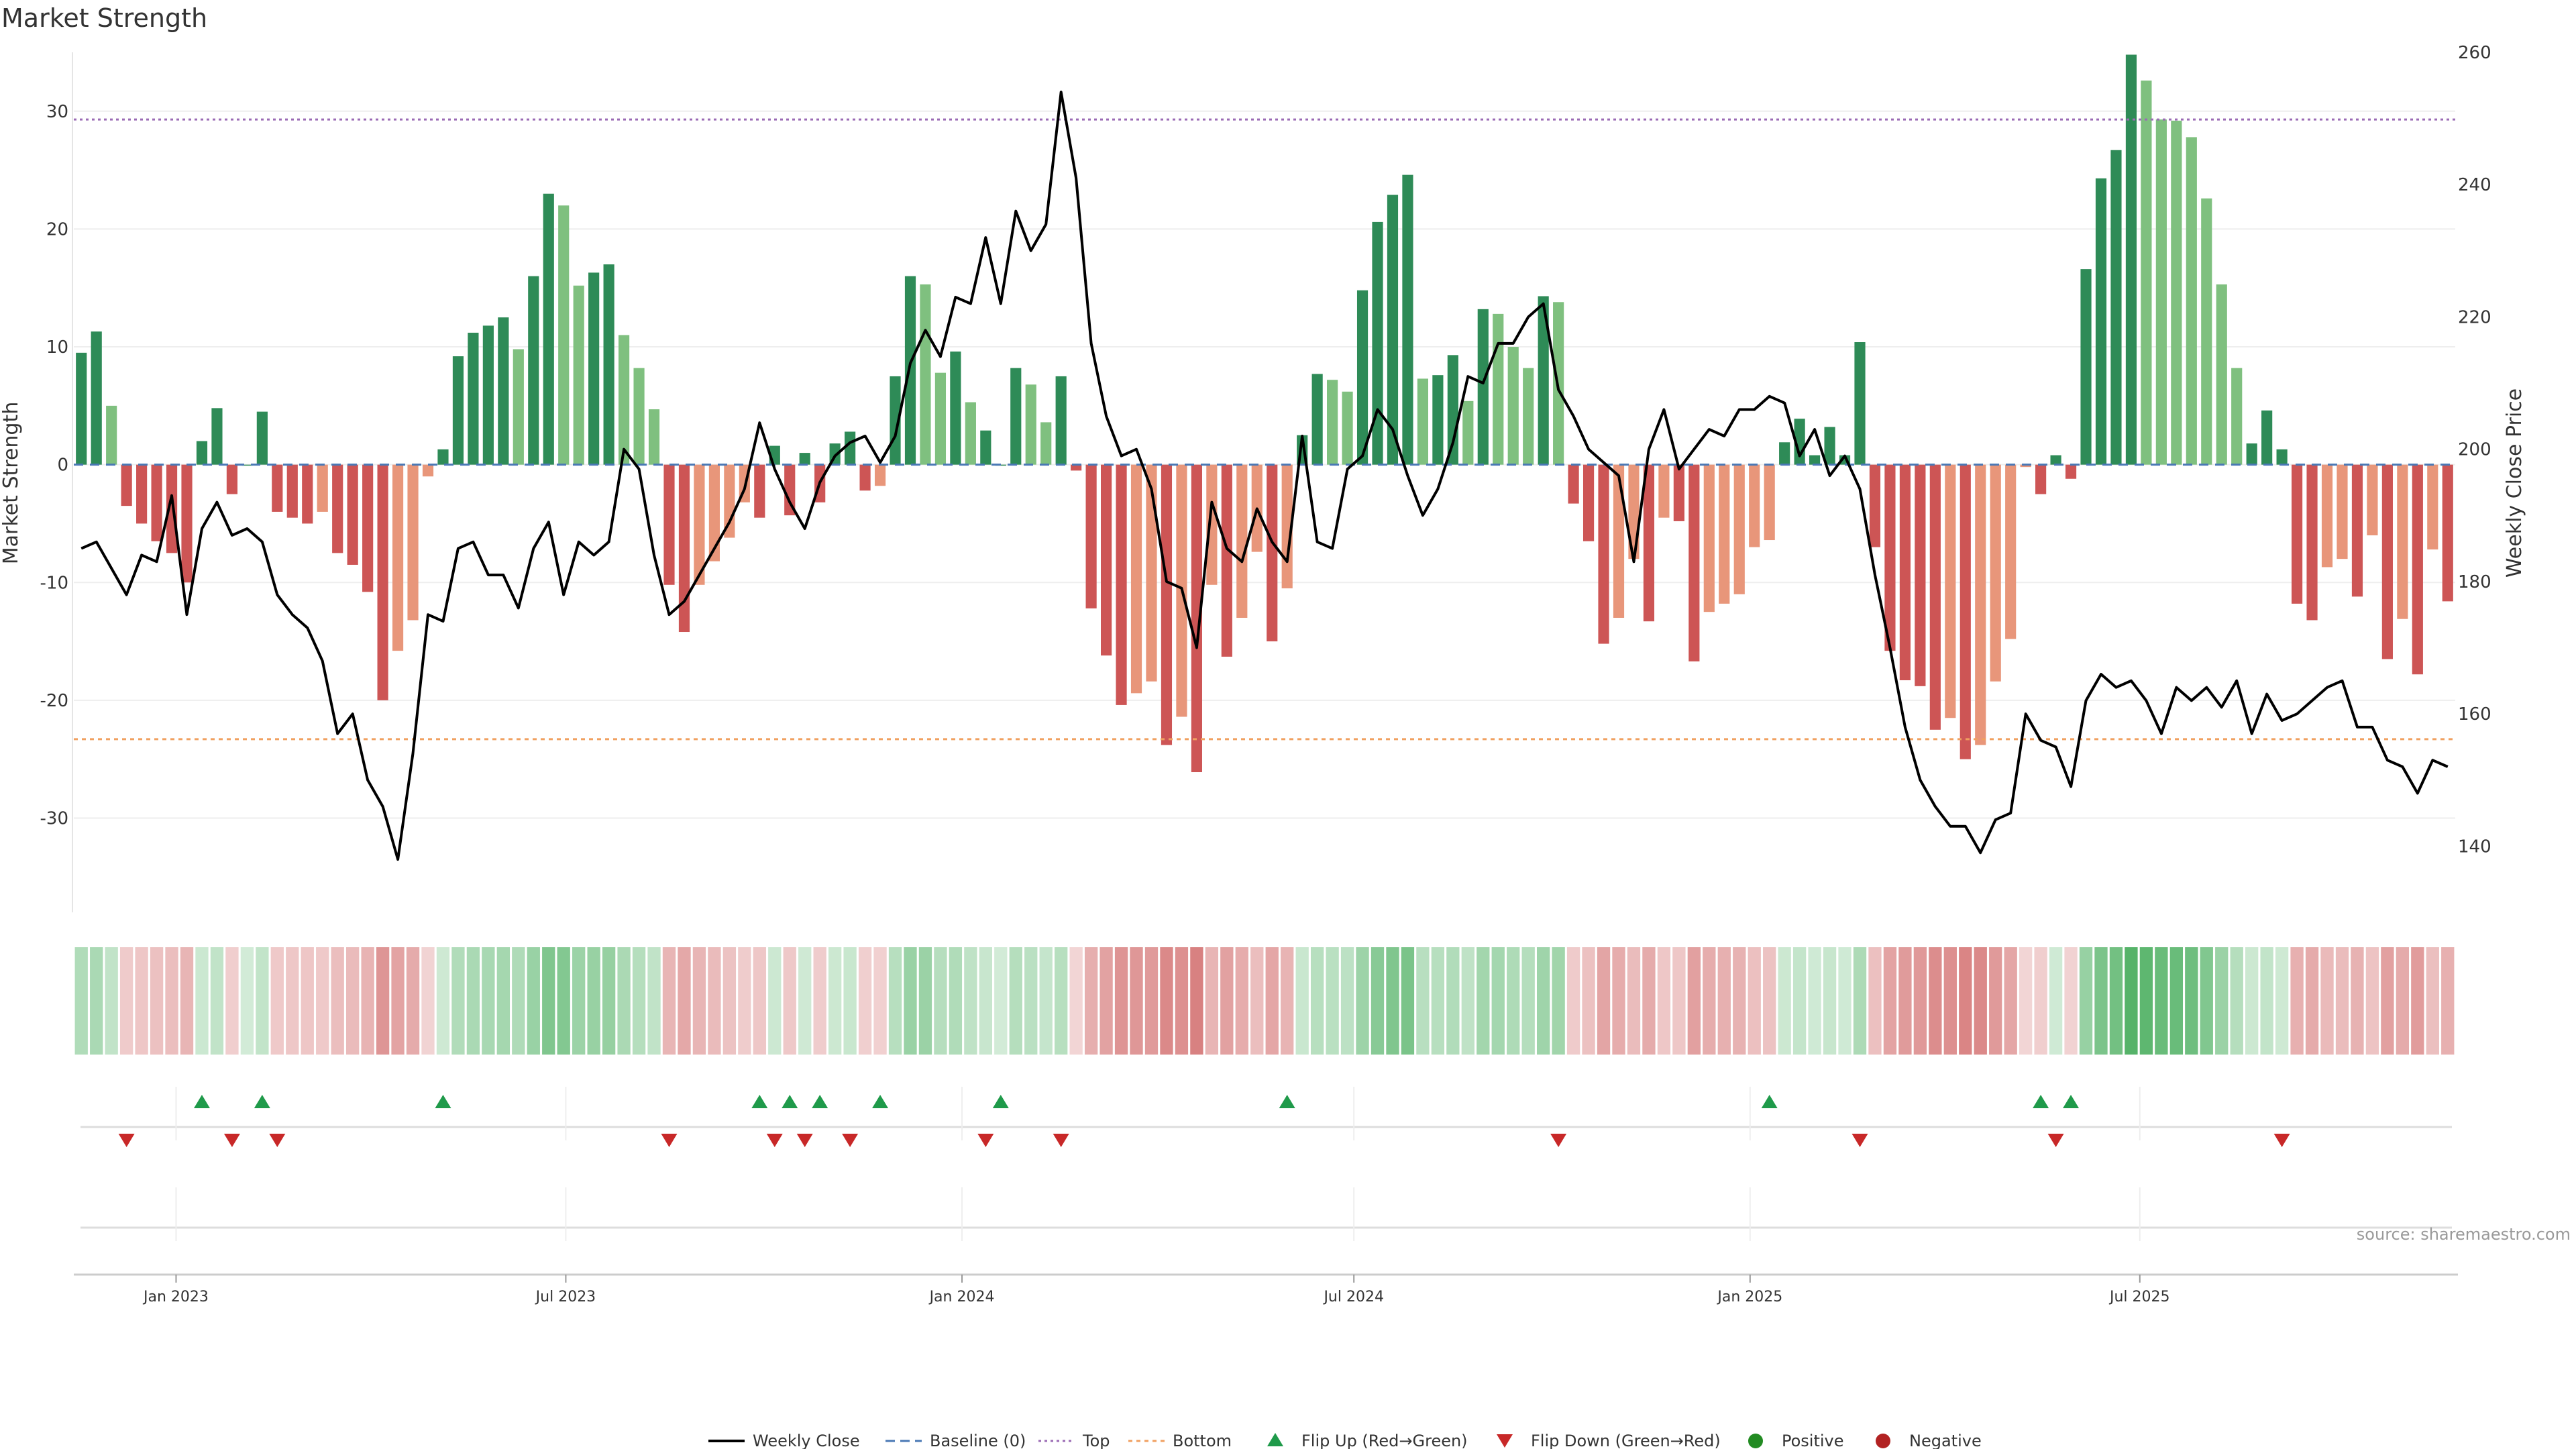  I want to click on legend-label: Top, so click(1096, 1440).